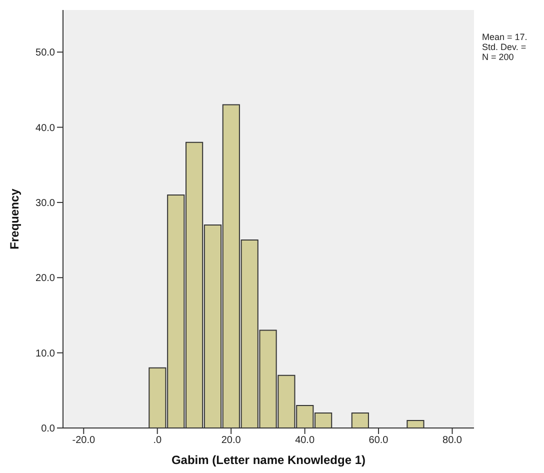 The height and width of the screenshot is (473, 544). What do you see at coordinates (231, 440) in the screenshot?
I see `x-tick-label: 20.0` at bounding box center [231, 440].